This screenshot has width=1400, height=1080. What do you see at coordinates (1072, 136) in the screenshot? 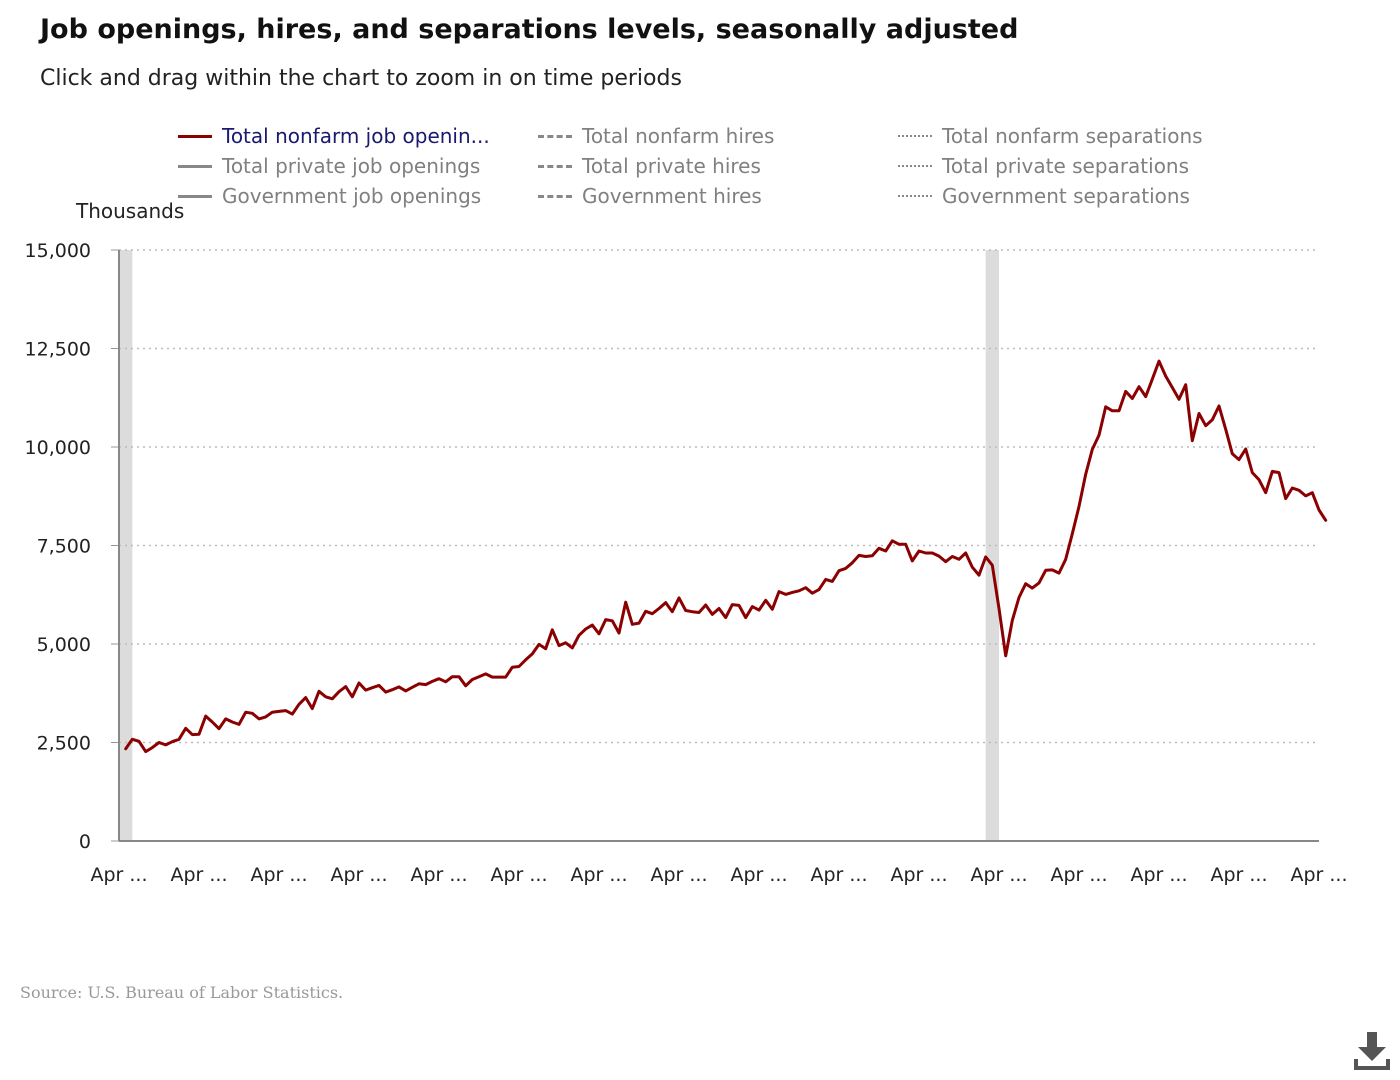
I see `legend-label: Total nonfarm separations` at bounding box center [1072, 136].